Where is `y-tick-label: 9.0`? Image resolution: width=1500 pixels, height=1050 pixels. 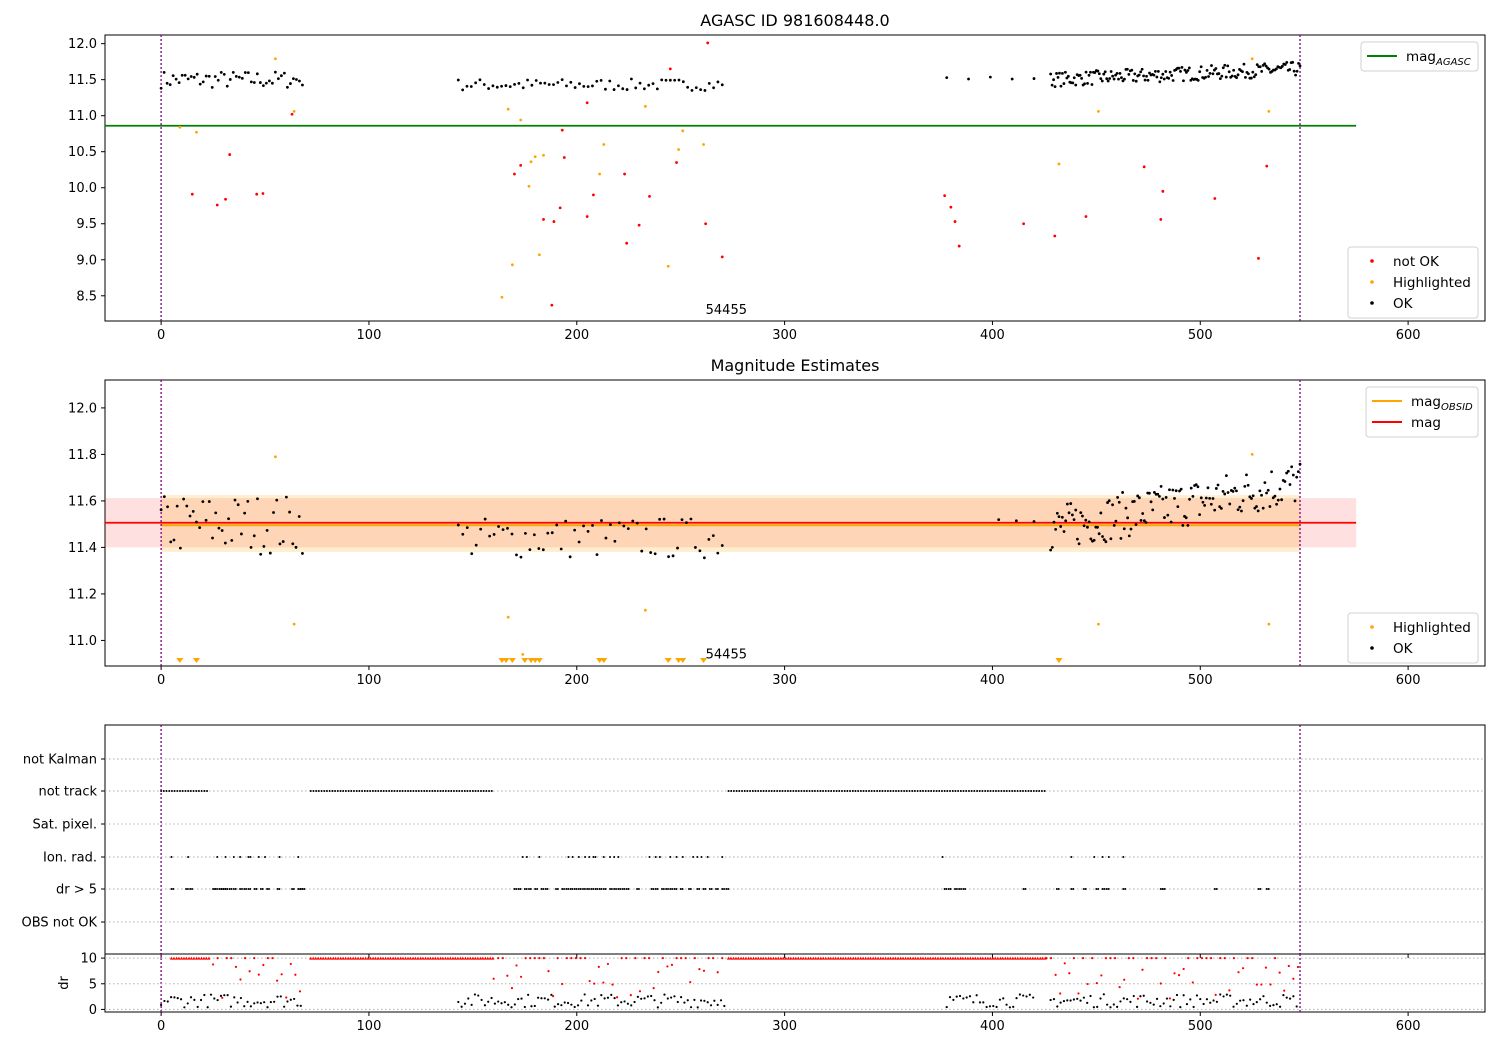 y-tick-label: 9.0 is located at coordinates (86, 260).